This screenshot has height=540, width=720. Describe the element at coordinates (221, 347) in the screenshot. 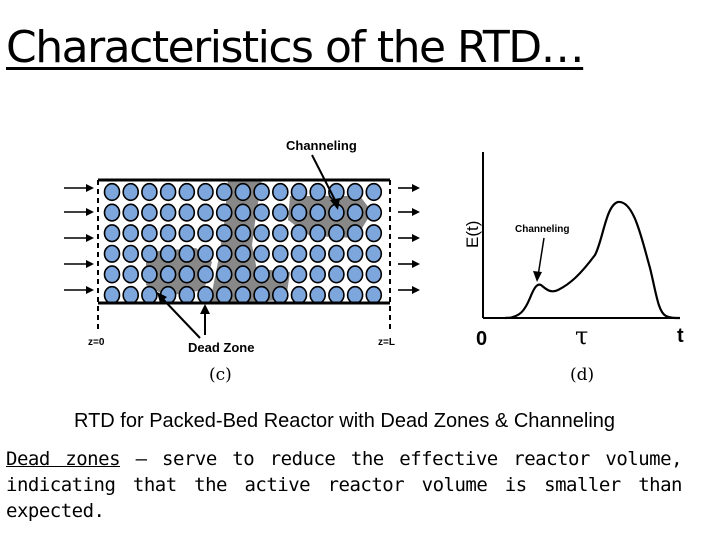

I see `label-dead-zone: Dead Zone` at that location.